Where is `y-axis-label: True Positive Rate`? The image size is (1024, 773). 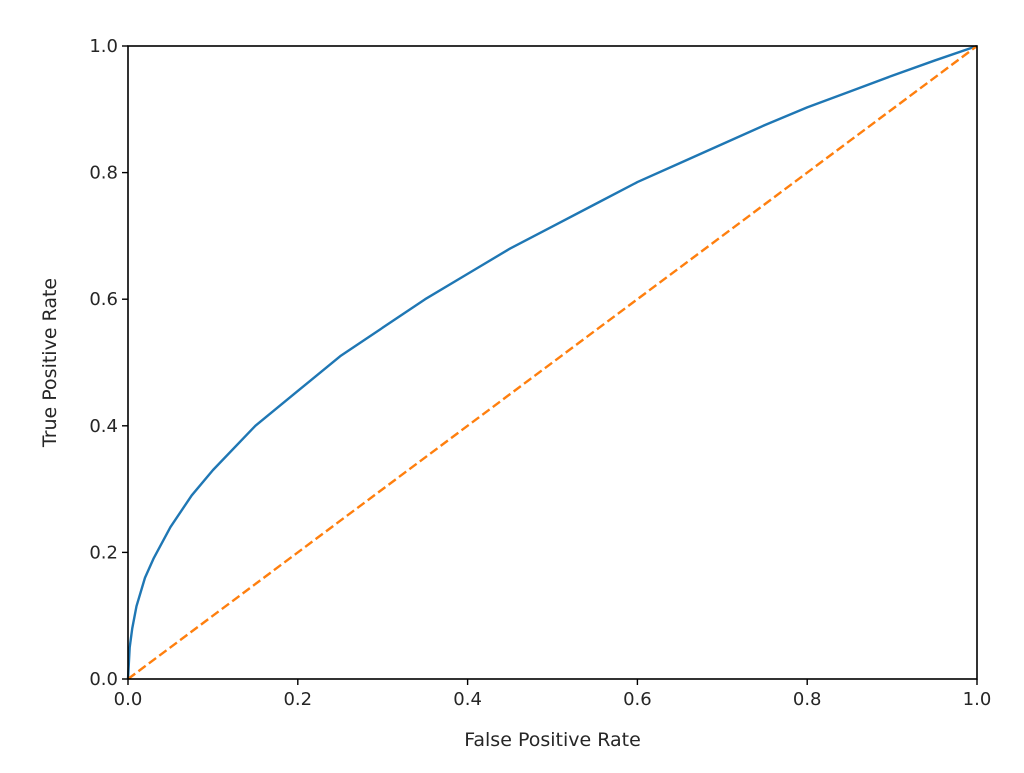
y-axis-label: True Positive Rate is located at coordinates (50, 363).